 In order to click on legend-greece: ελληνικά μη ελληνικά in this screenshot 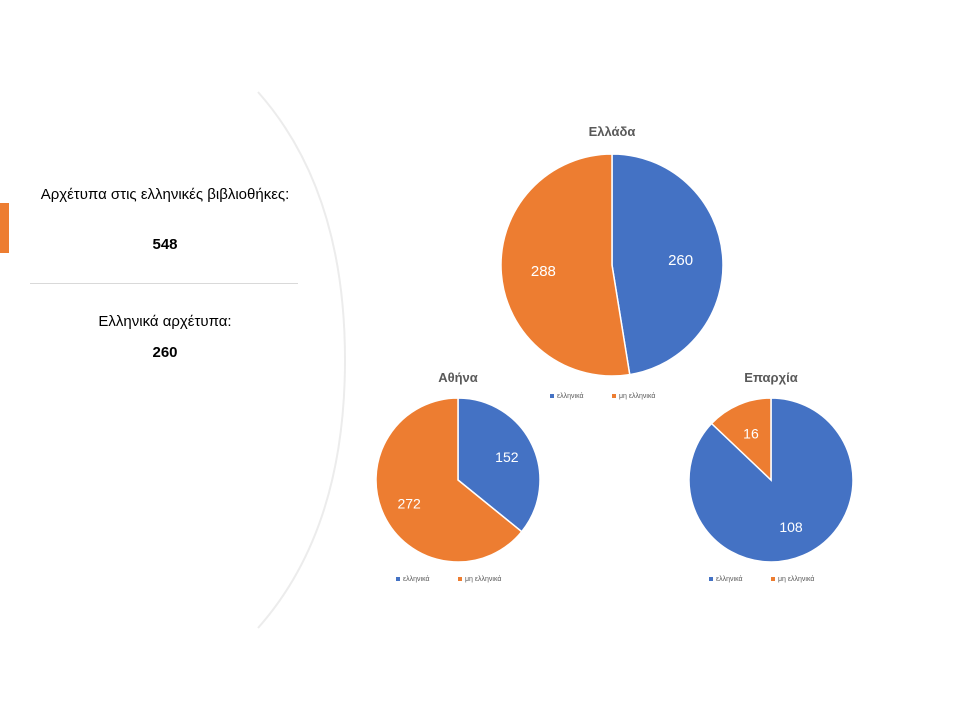, I will do `click(602, 396)`.